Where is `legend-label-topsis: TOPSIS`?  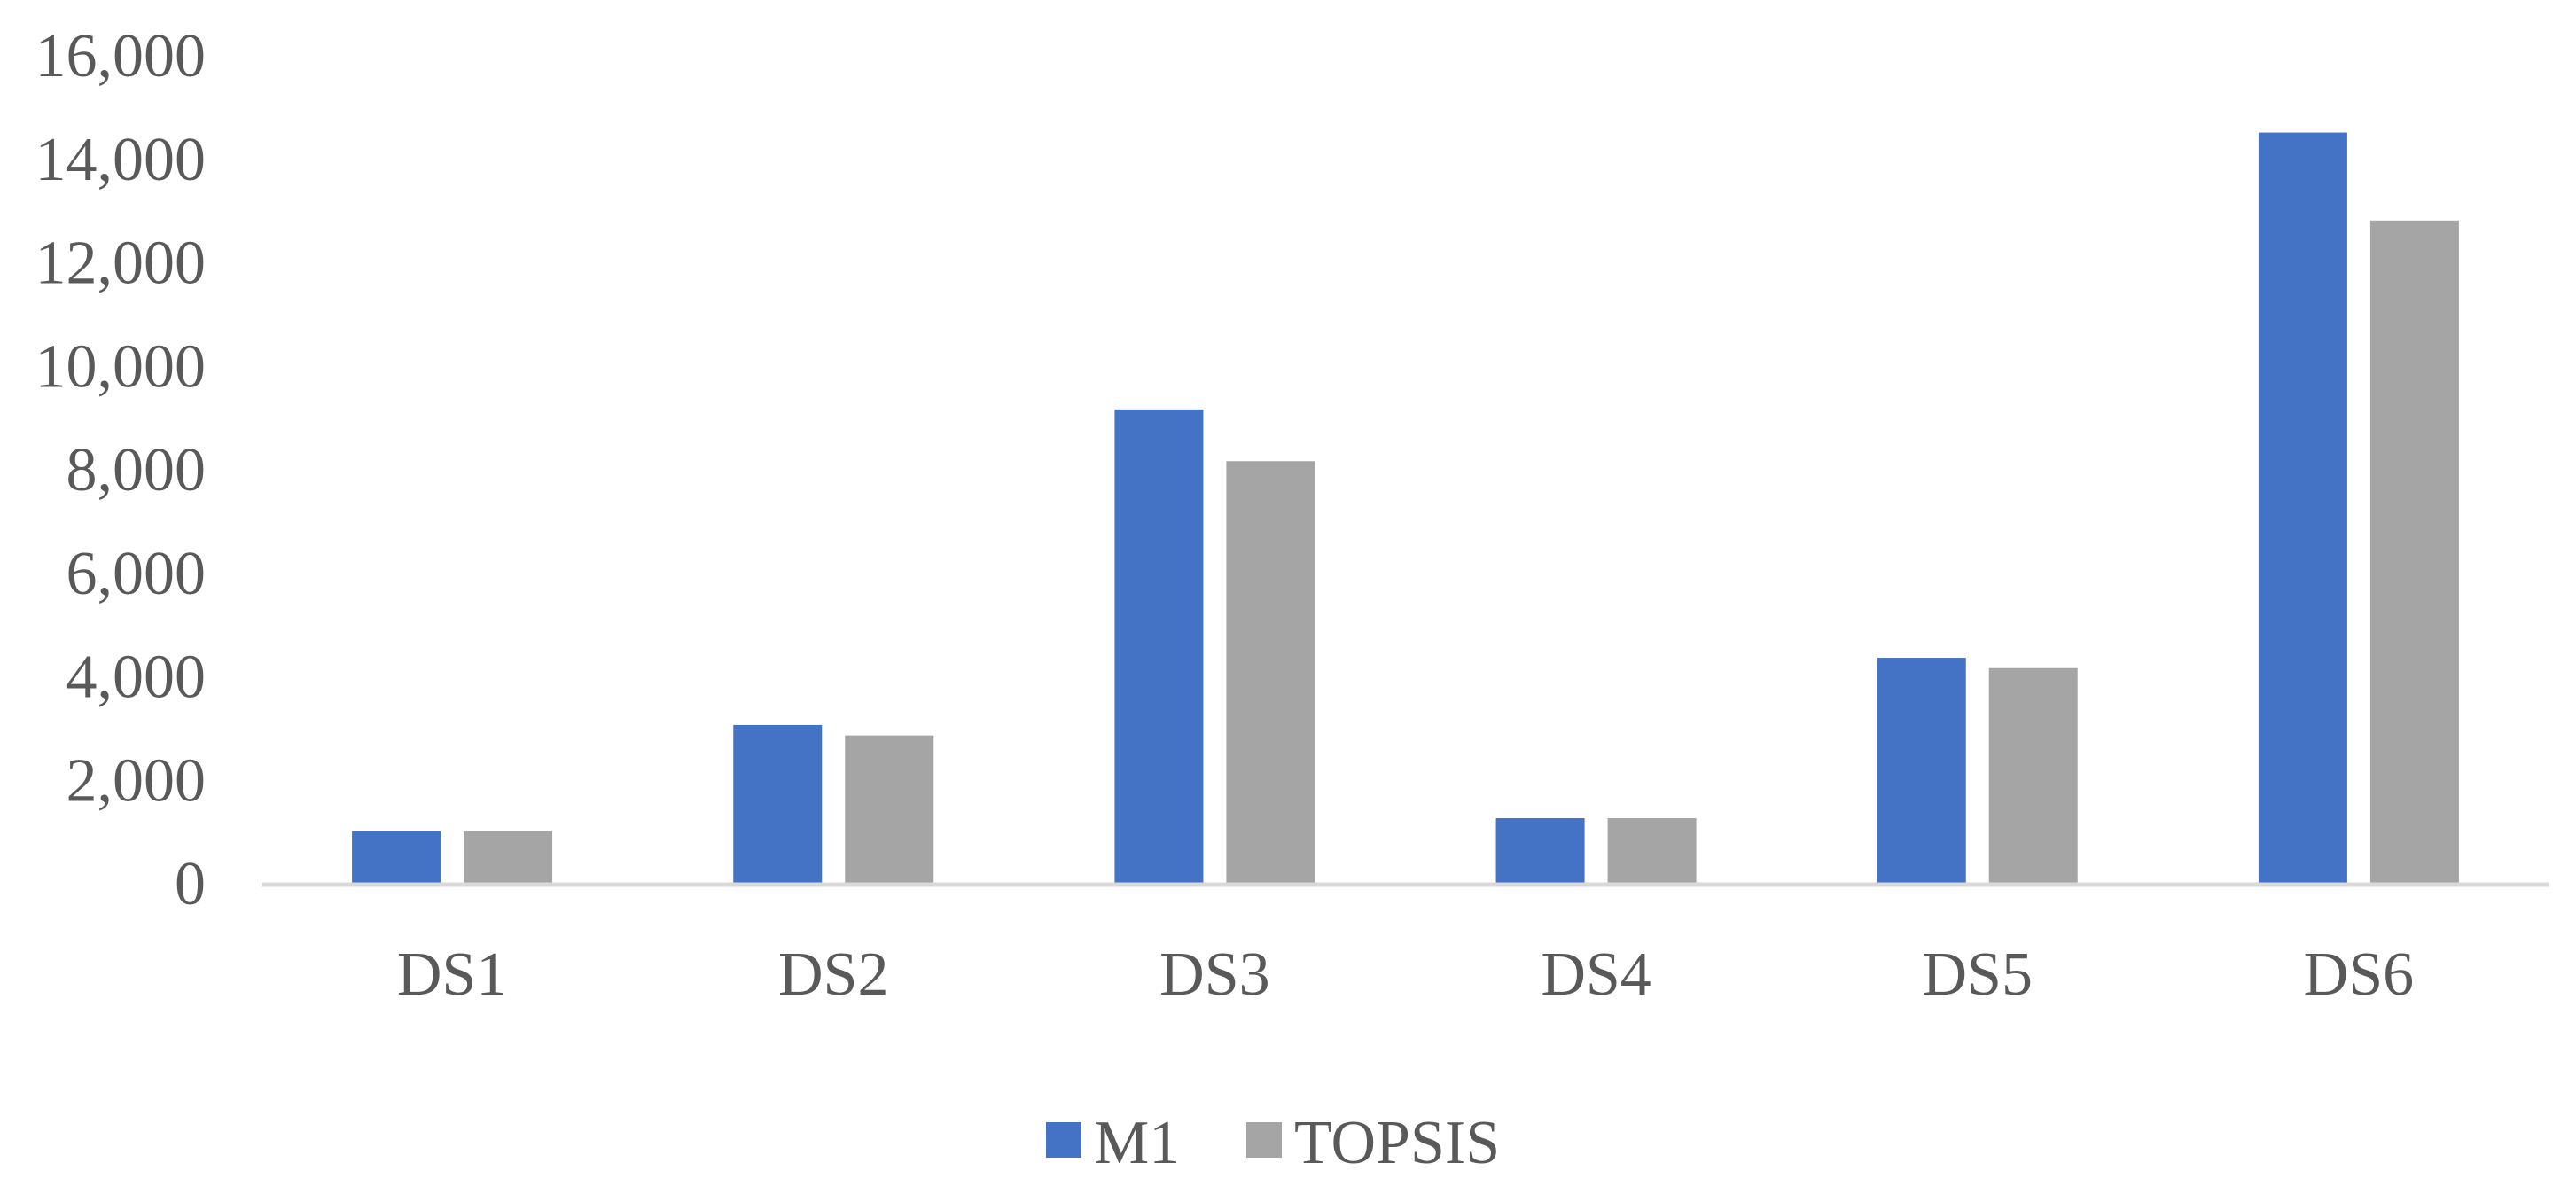
legend-label-topsis: TOPSIS is located at coordinates (1397, 1143).